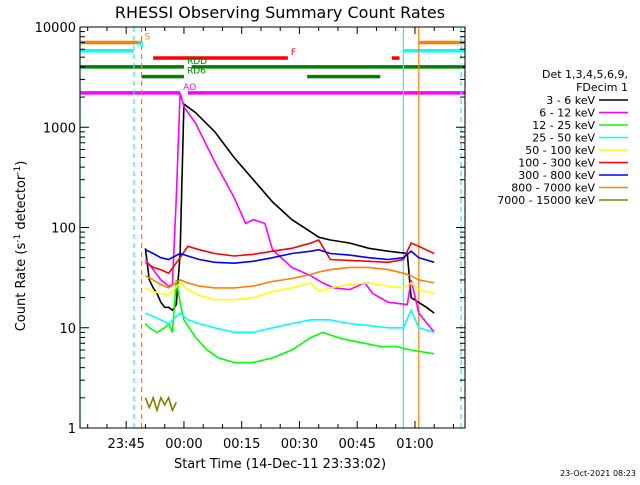 Image resolution: width=640 pixels, height=485 pixels. What do you see at coordinates (560, 150) in the screenshot?
I see `legend-label-4: 50 - 100 keV` at bounding box center [560, 150].